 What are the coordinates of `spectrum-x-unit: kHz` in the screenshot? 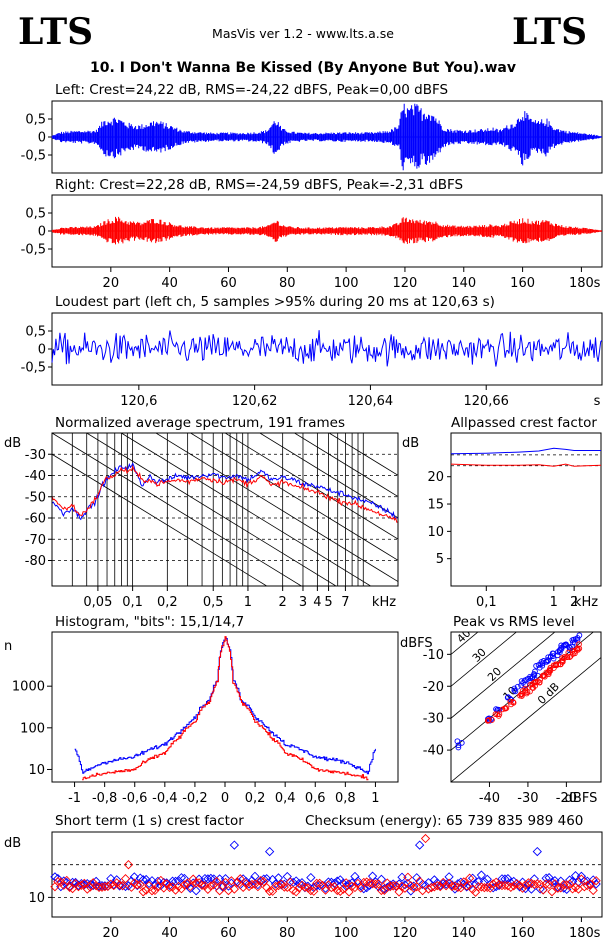 It's located at (384, 602).